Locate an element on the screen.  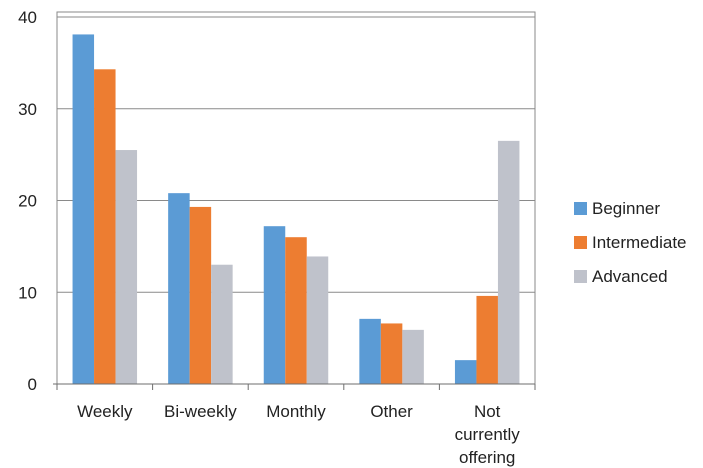
x-category-label: Other is located at coordinates (391, 411).